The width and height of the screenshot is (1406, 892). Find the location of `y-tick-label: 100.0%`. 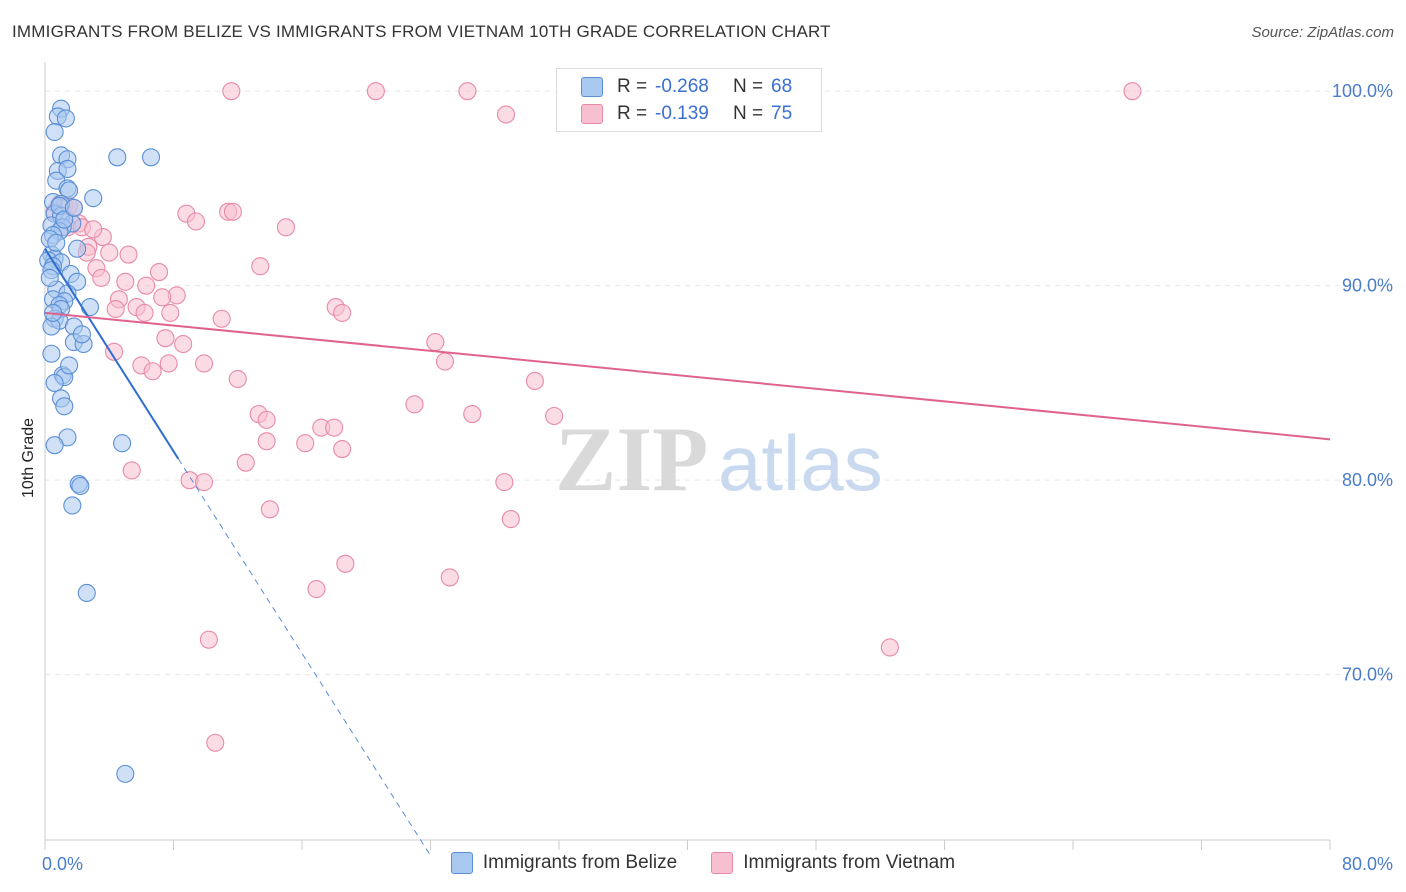

y-tick-label: 100.0% is located at coordinates (1362, 91).